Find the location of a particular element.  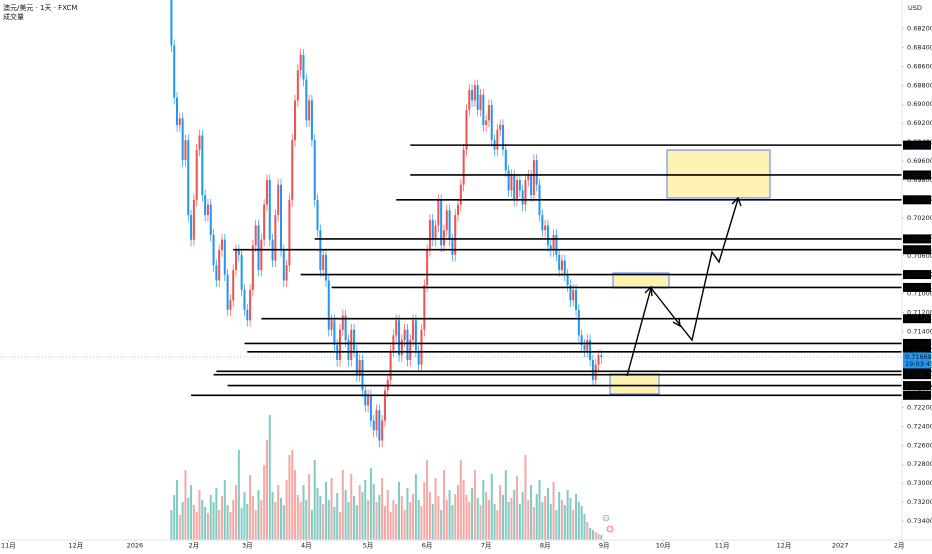

target-box is located at coordinates (634, 384).